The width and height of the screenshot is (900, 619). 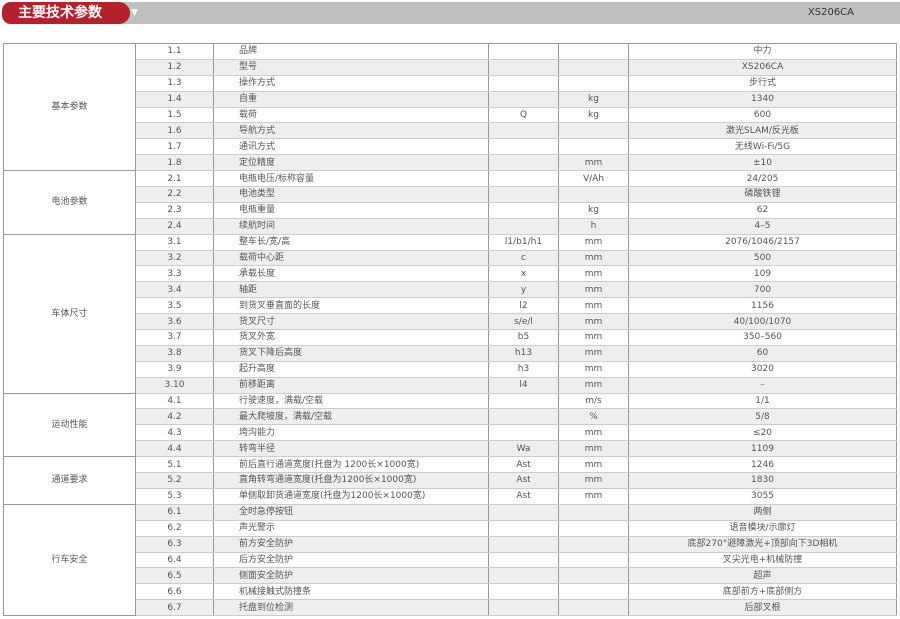 What do you see at coordinates (450, 99) in the screenshot?
I see `table-row: 1.4 自重 kg 1340` at bounding box center [450, 99].